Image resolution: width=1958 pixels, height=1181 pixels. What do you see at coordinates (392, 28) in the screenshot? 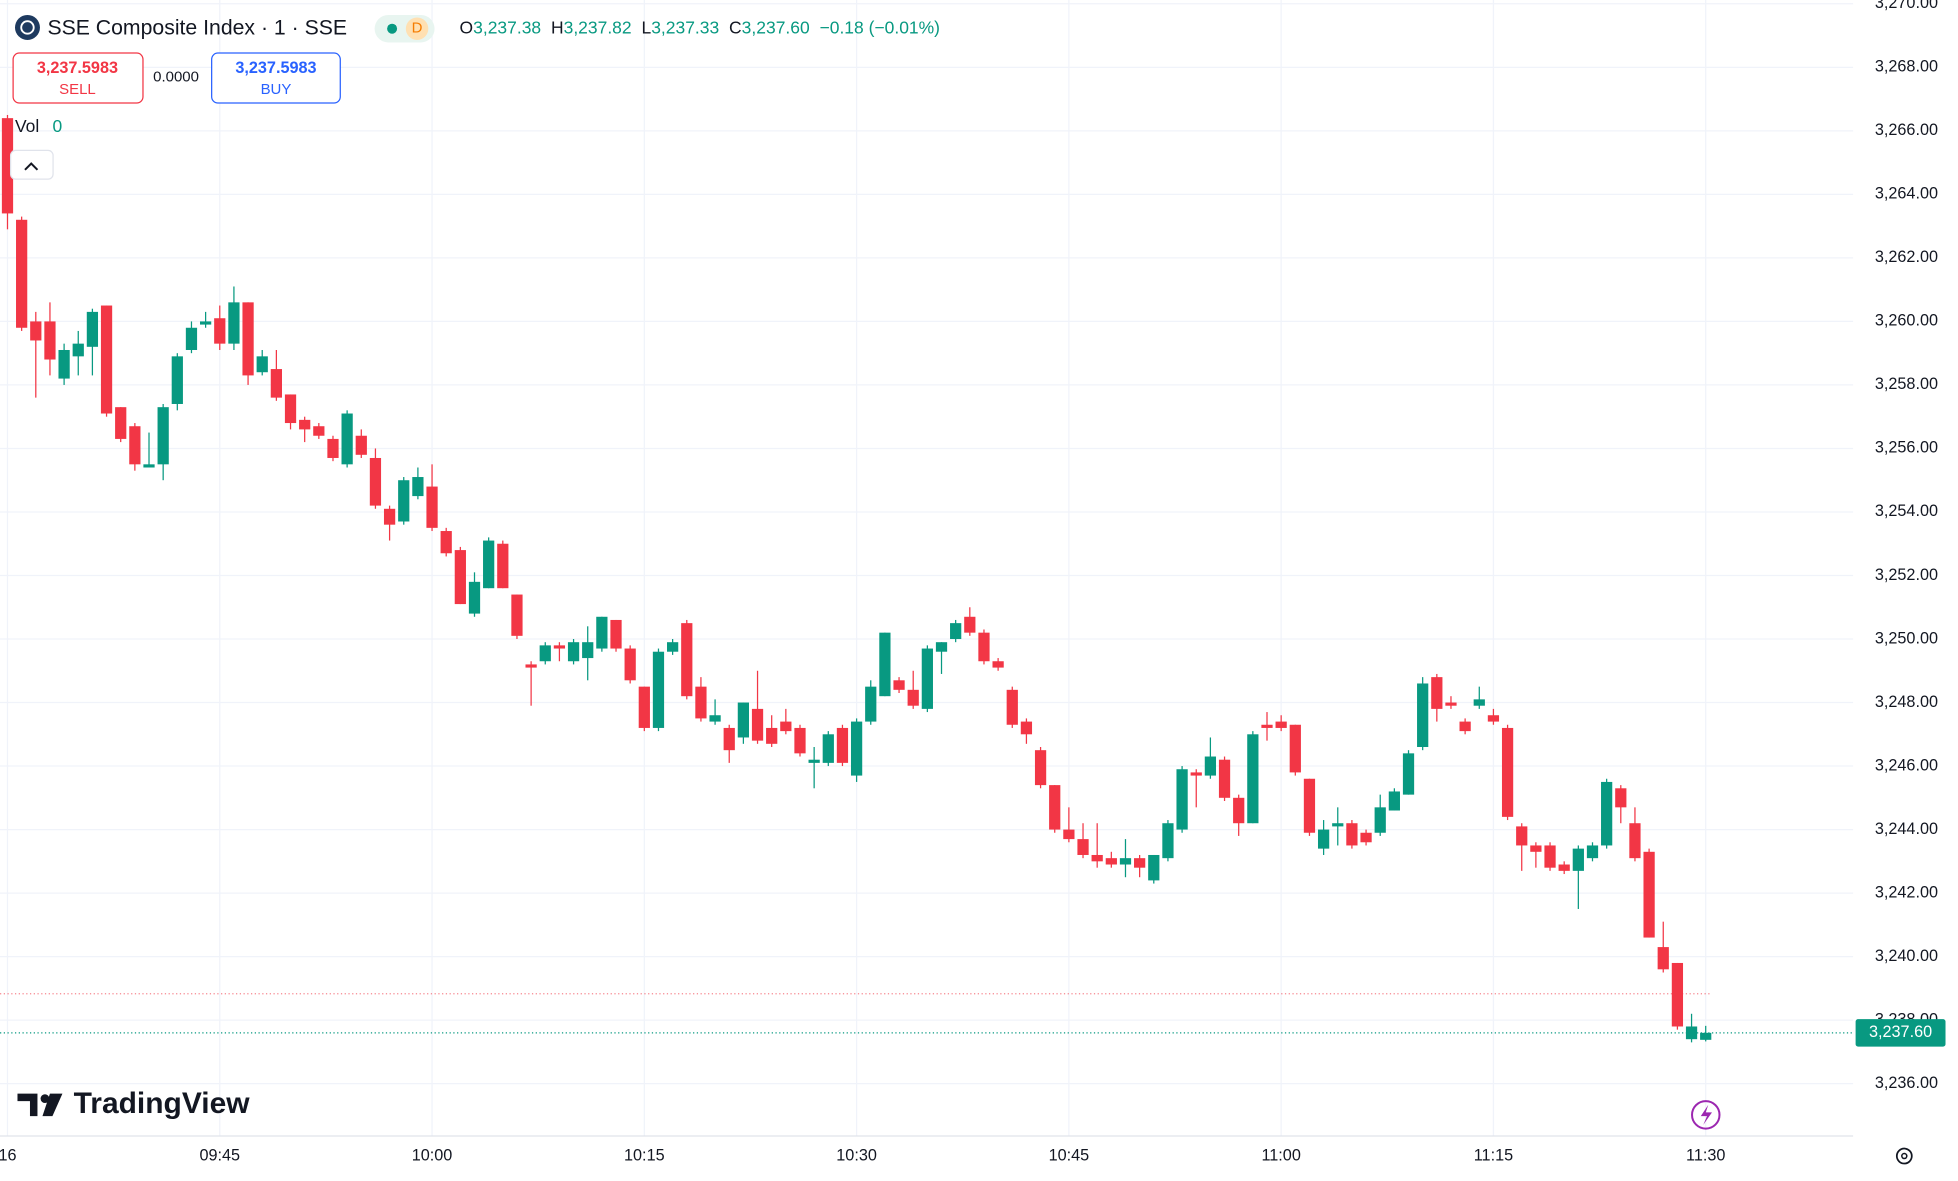
I see `market-status-dot` at bounding box center [392, 28].